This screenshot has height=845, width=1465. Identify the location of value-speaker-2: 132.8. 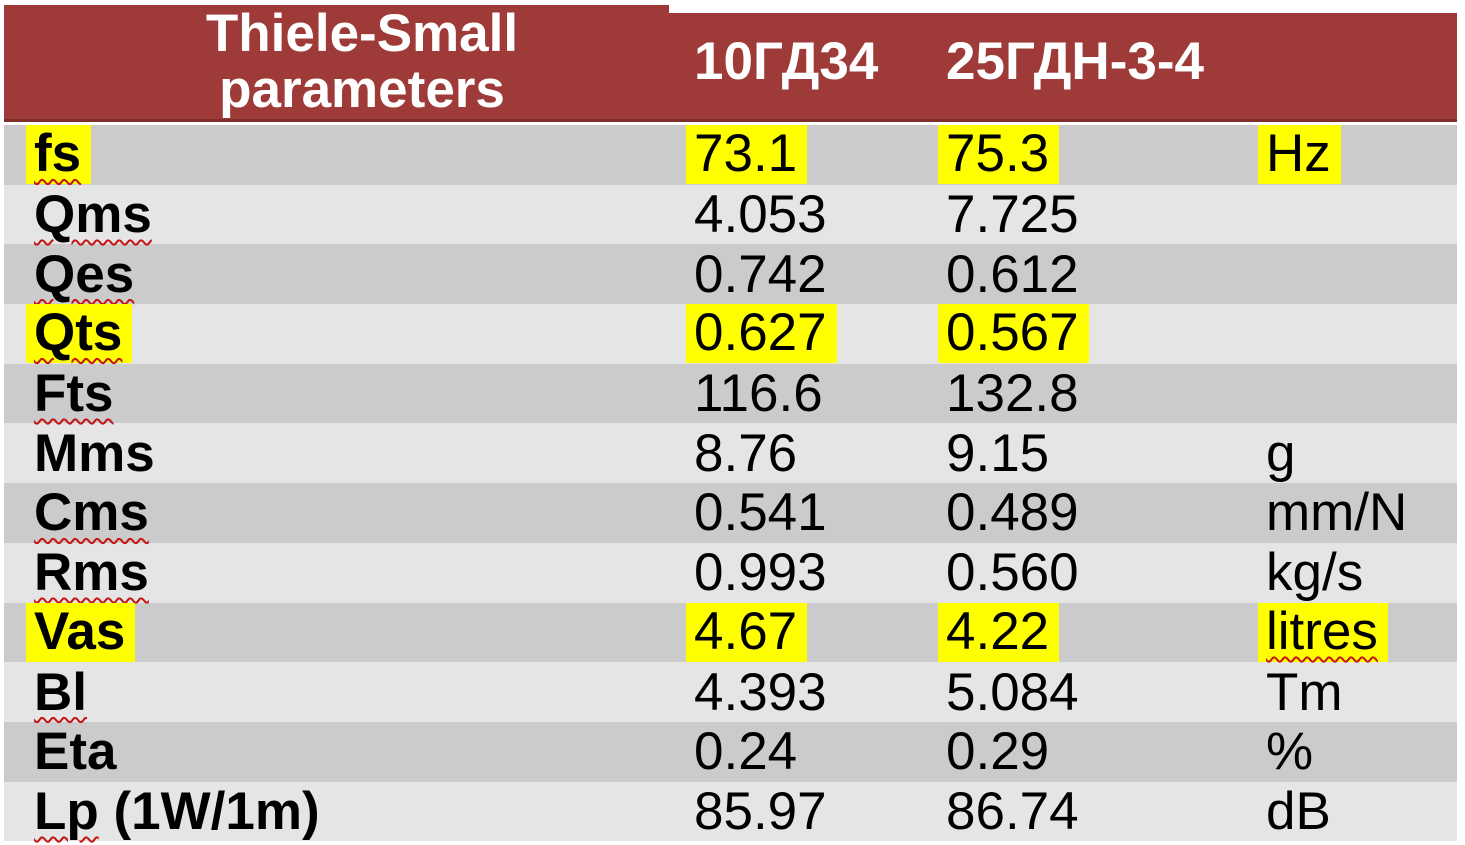
(1012, 394).